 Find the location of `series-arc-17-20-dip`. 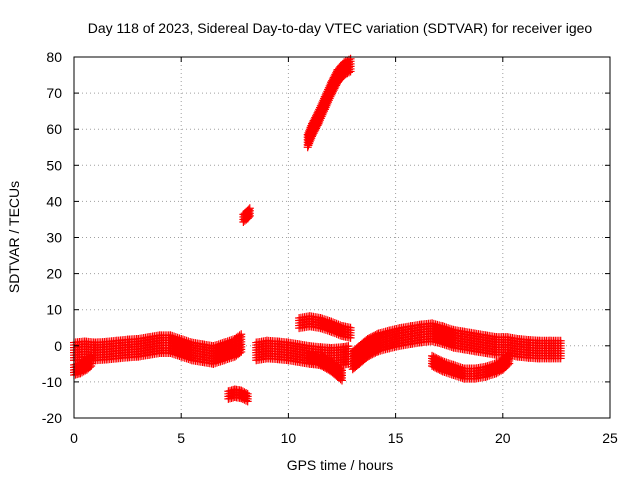

series-arc-17-20-dip is located at coordinates (471, 366).